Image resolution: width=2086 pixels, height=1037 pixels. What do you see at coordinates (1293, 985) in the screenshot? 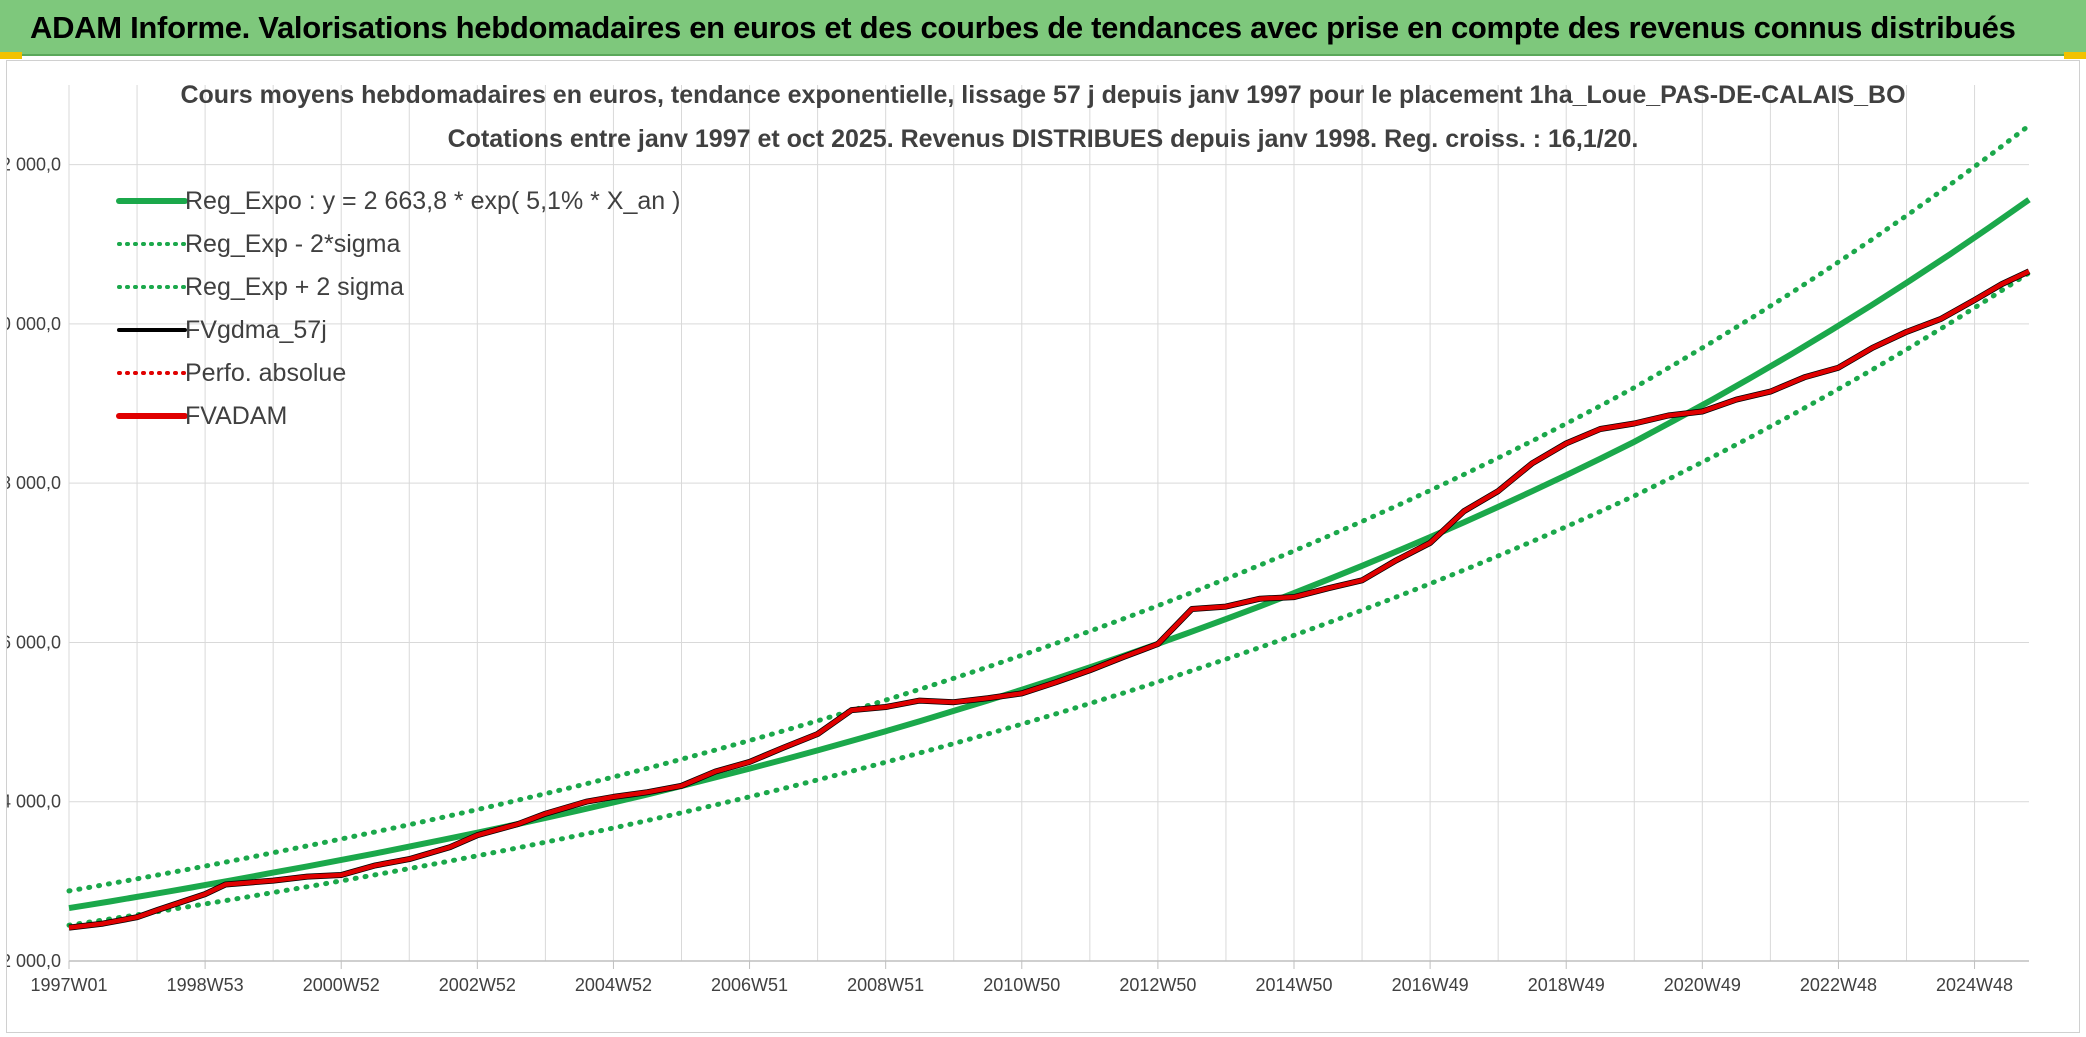
I see `x-tick-label: 2014W50` at bounding box center [1293, 985].